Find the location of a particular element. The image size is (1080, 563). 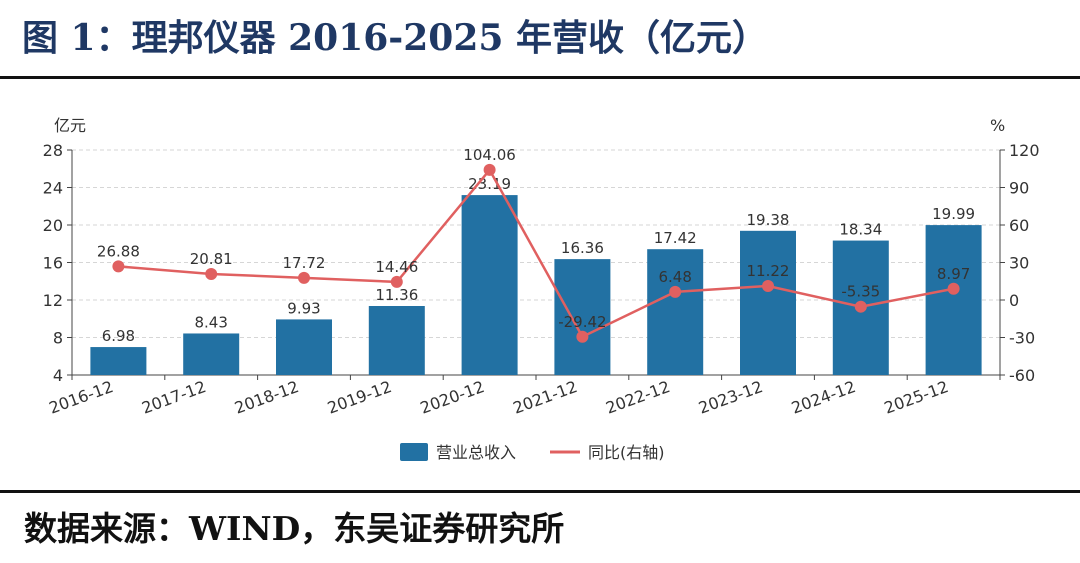

legend-bar-label: 营业总收入 is located at coordinates (476, 452).